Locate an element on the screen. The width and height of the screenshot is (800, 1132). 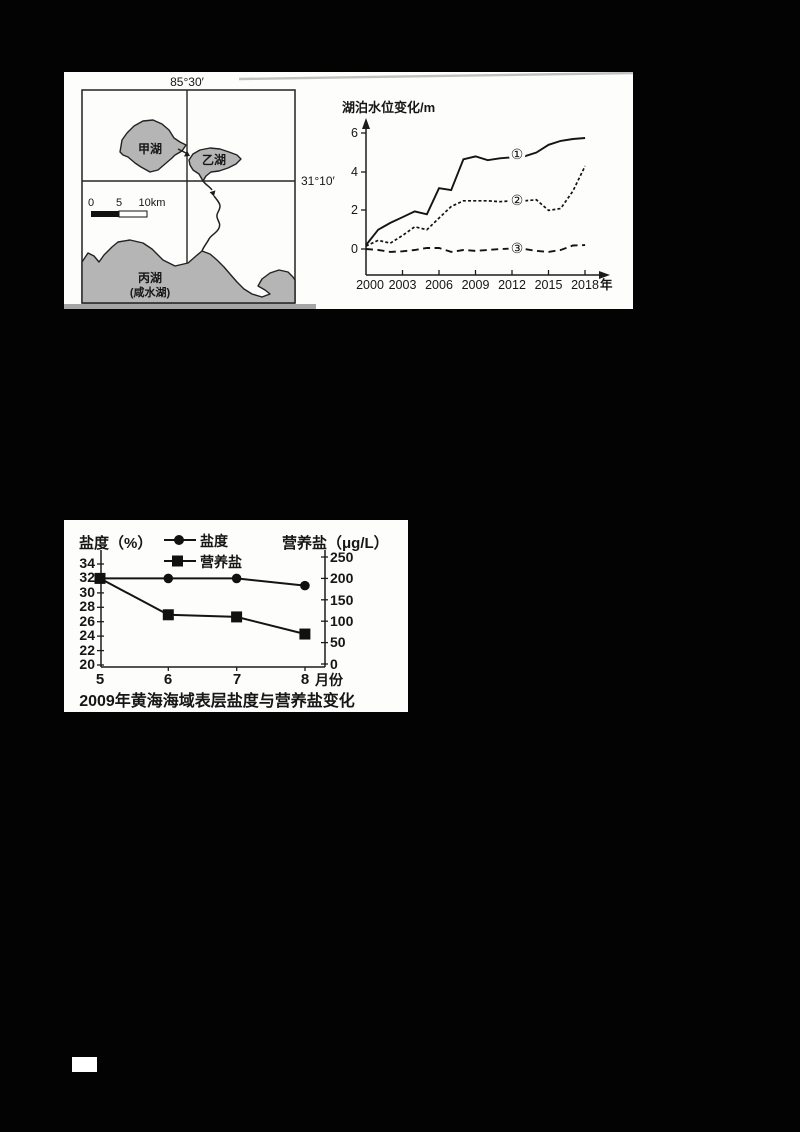
flow-arrow-icon is located at coordinates (187, 153).